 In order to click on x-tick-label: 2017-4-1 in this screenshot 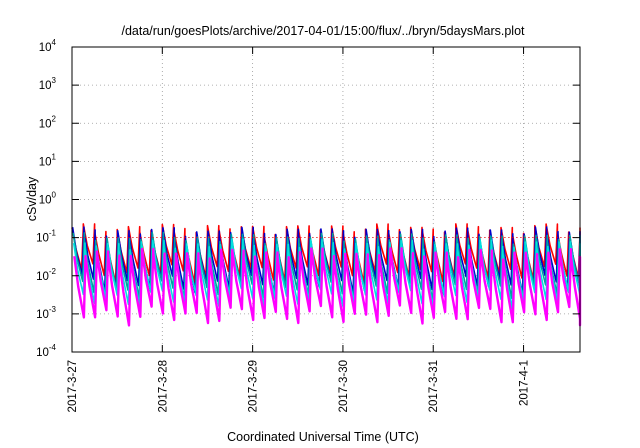, I will do `click(525, 383)`.